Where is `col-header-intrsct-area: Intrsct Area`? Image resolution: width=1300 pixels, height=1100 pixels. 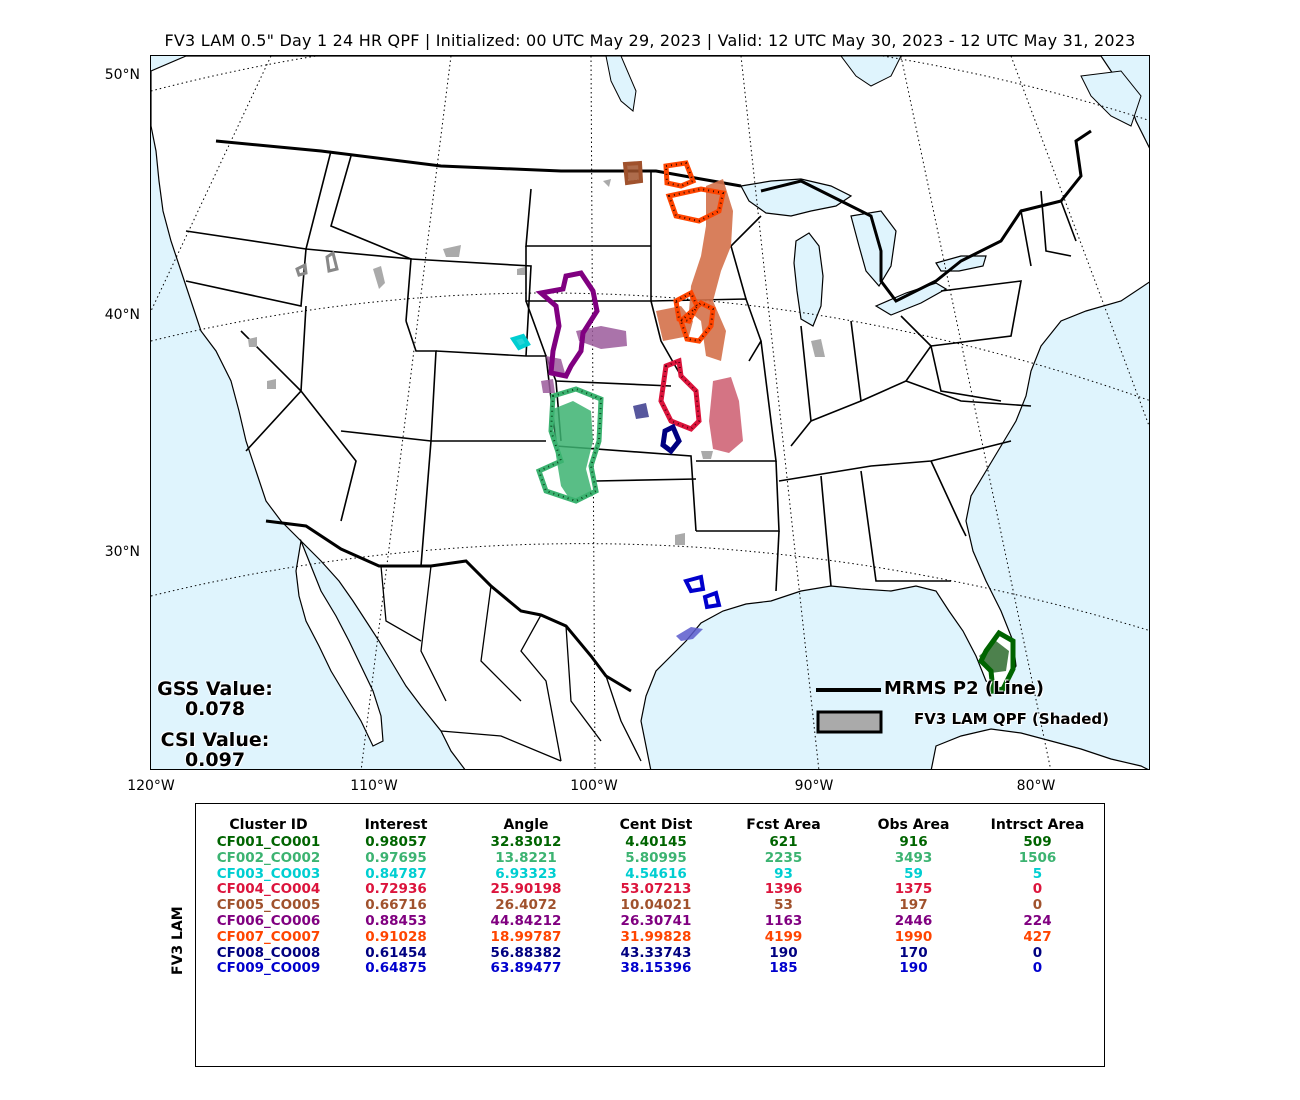 col-header-intrsct-area: Intrsct Area is located at coordinates (1037, 825).